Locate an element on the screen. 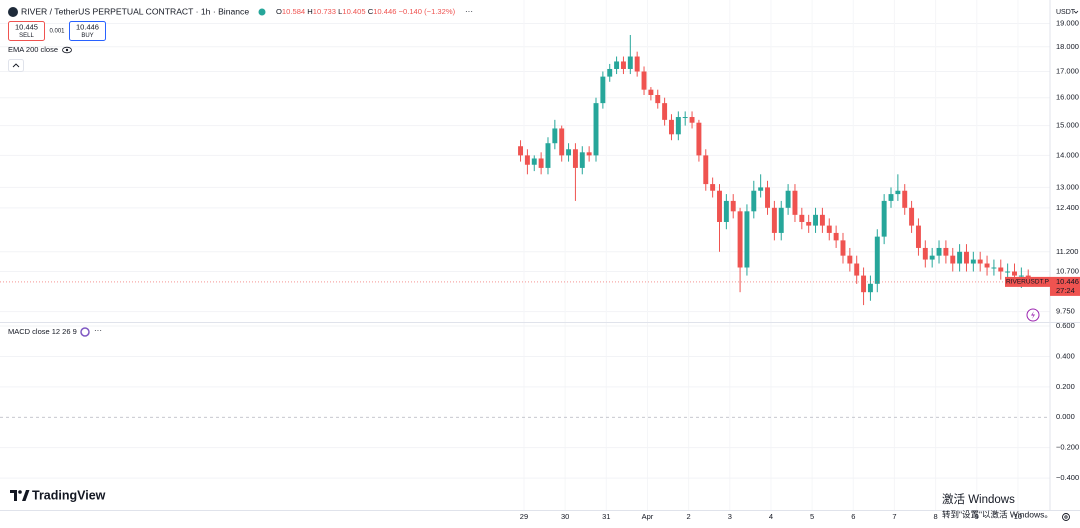 Image resolution: width=1080 pixels, height=528 pixels. eye-icon is located at coordinates (67, 50).